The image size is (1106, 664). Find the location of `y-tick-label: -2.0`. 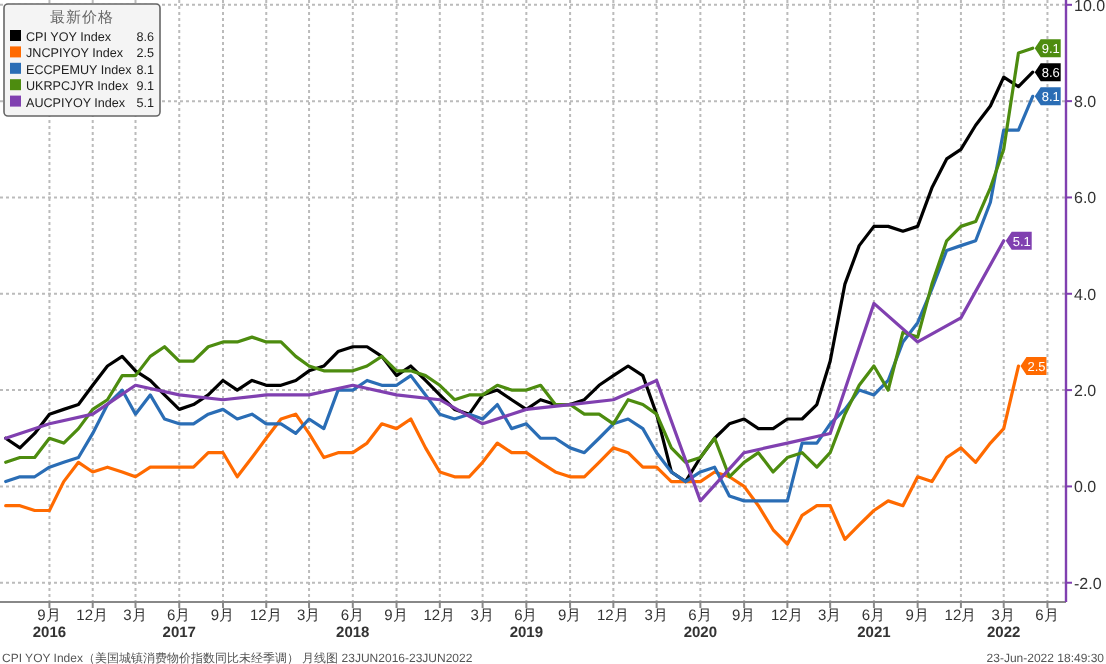

y-tick-label: -2.0 is located at coordinates (1088, 583).